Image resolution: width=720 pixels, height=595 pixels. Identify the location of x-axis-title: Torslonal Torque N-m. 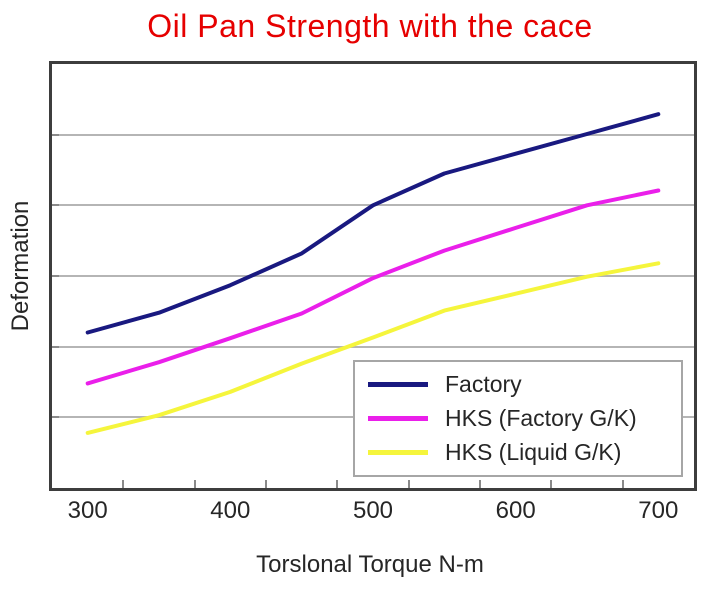
(370, 564).